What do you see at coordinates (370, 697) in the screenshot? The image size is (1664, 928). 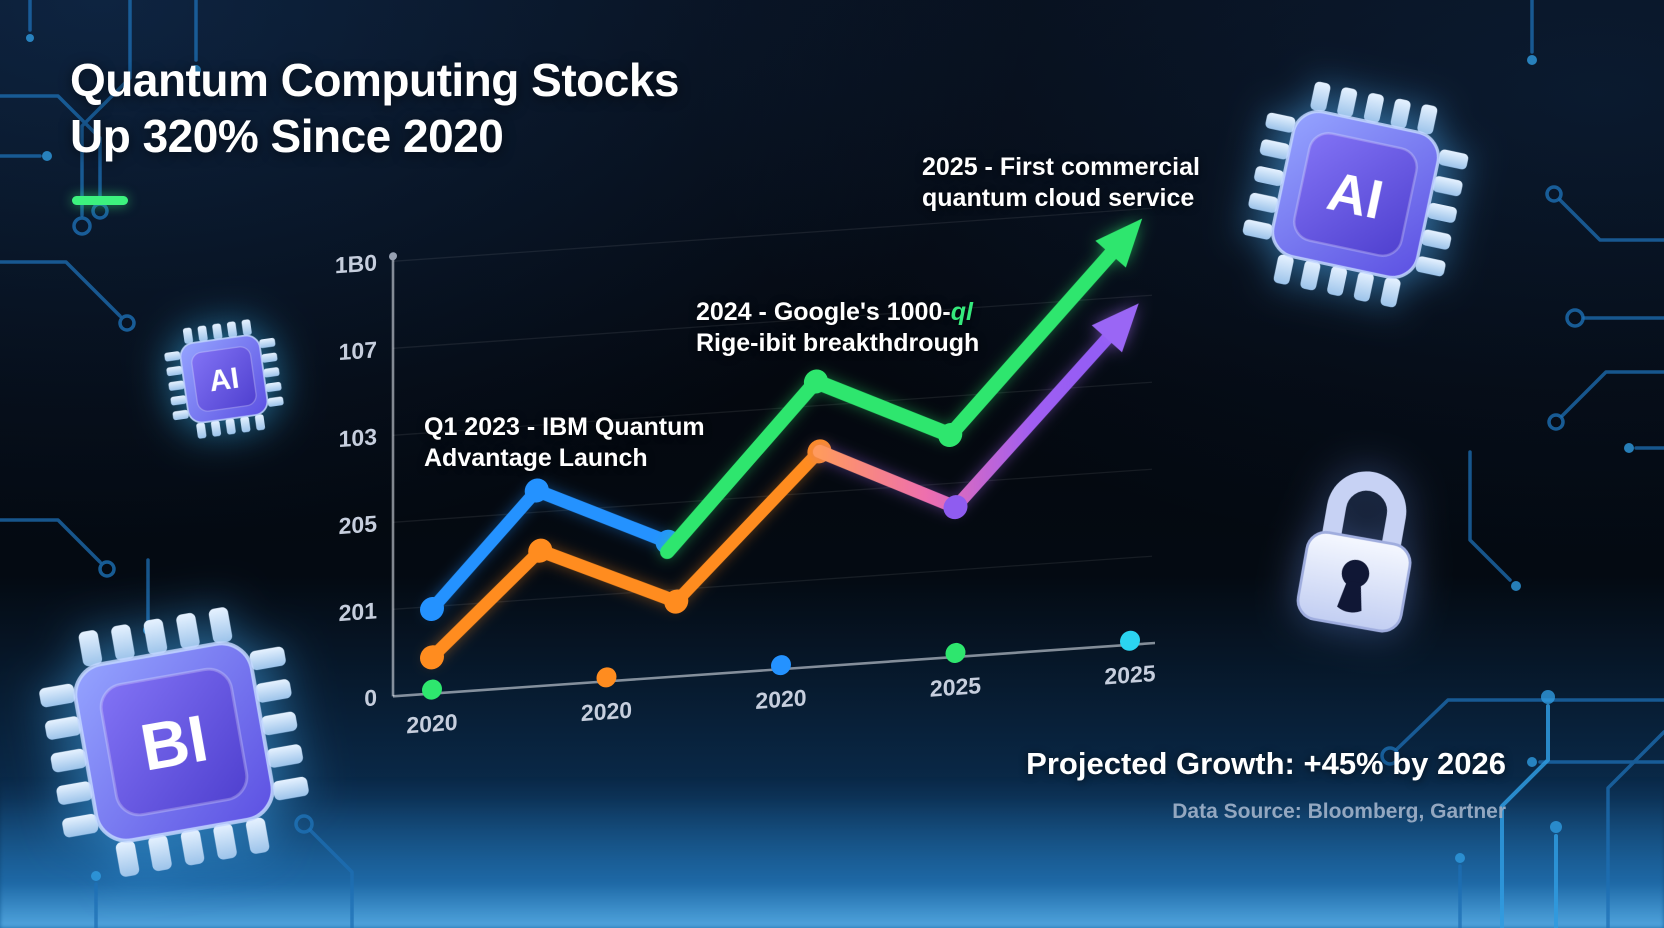 I see `svg-text: 0` at bounding box center [370, 697].